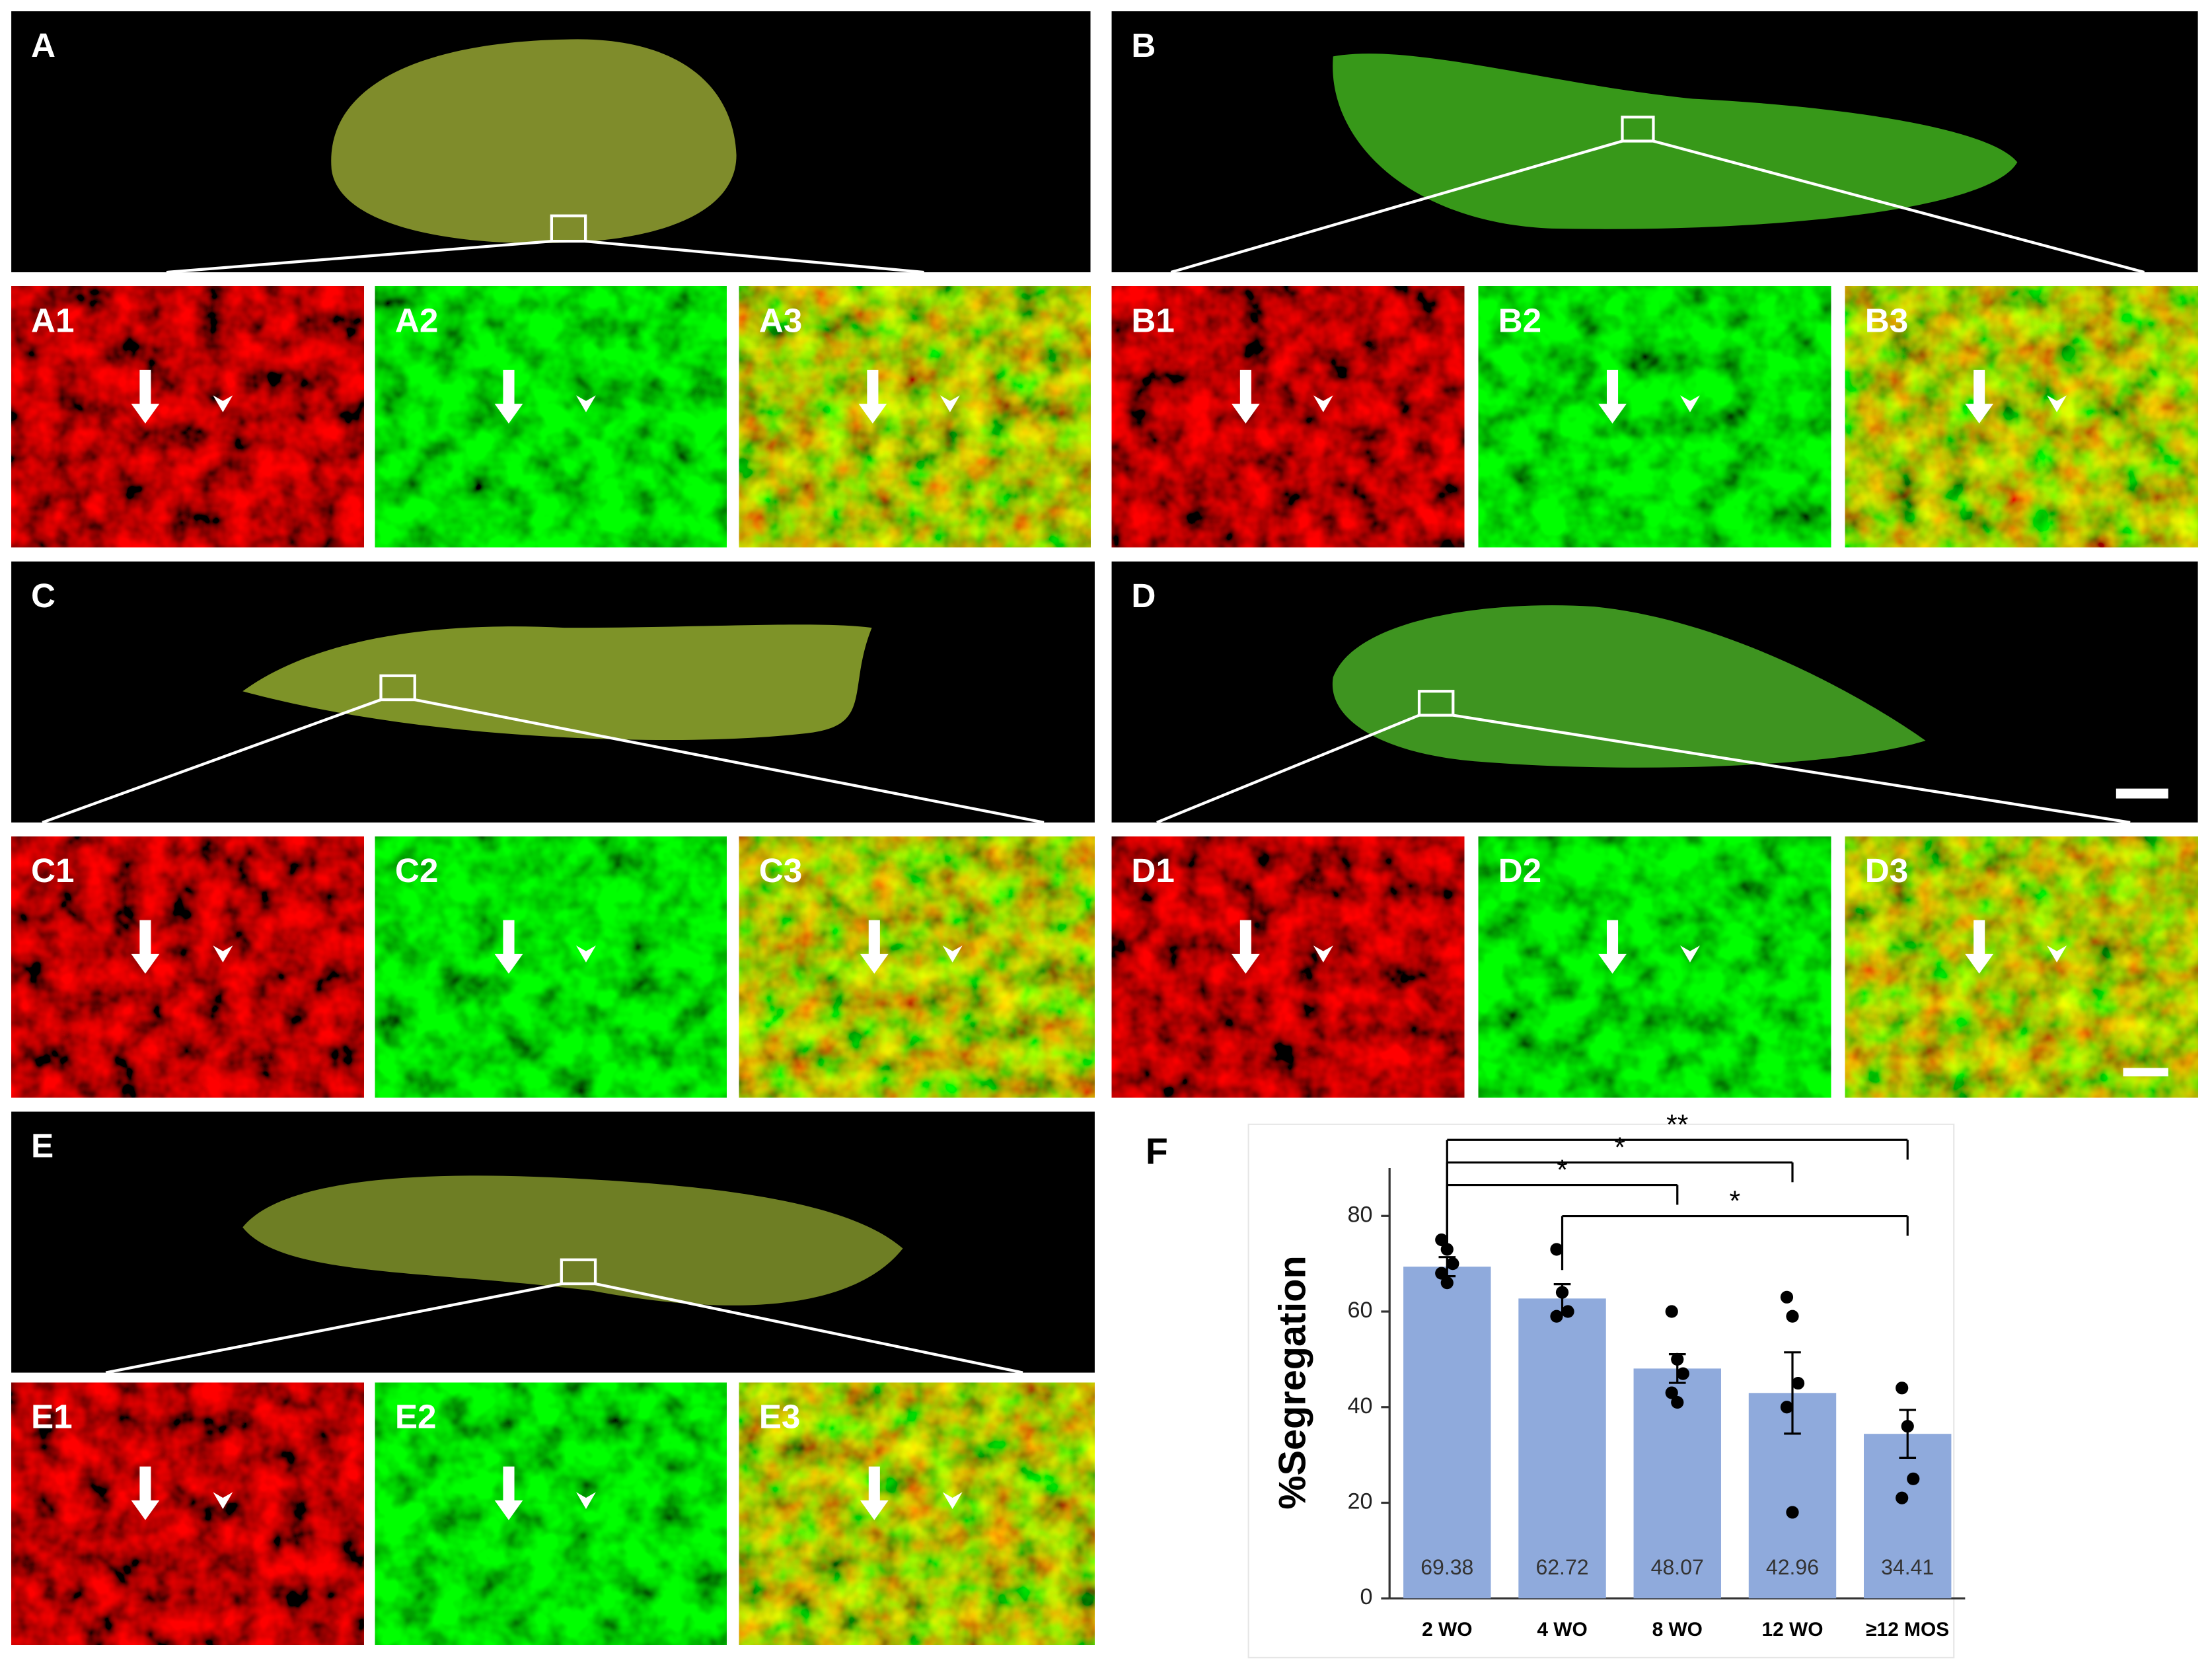 The height and width of the screenshot is (1661, 2212). Describe the element at coordinates (1143, 595) in the screenshot. I see `panel-label: D` at that location.